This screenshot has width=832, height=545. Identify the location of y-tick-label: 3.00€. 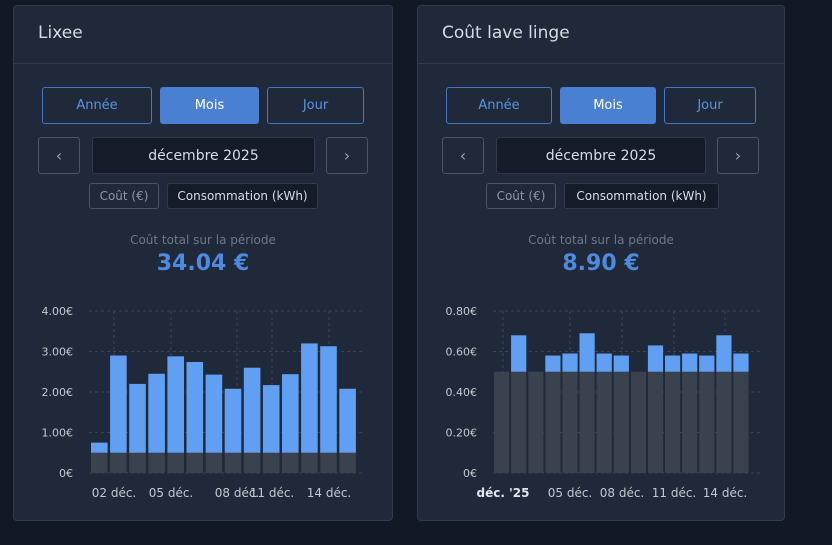
(58, 352).